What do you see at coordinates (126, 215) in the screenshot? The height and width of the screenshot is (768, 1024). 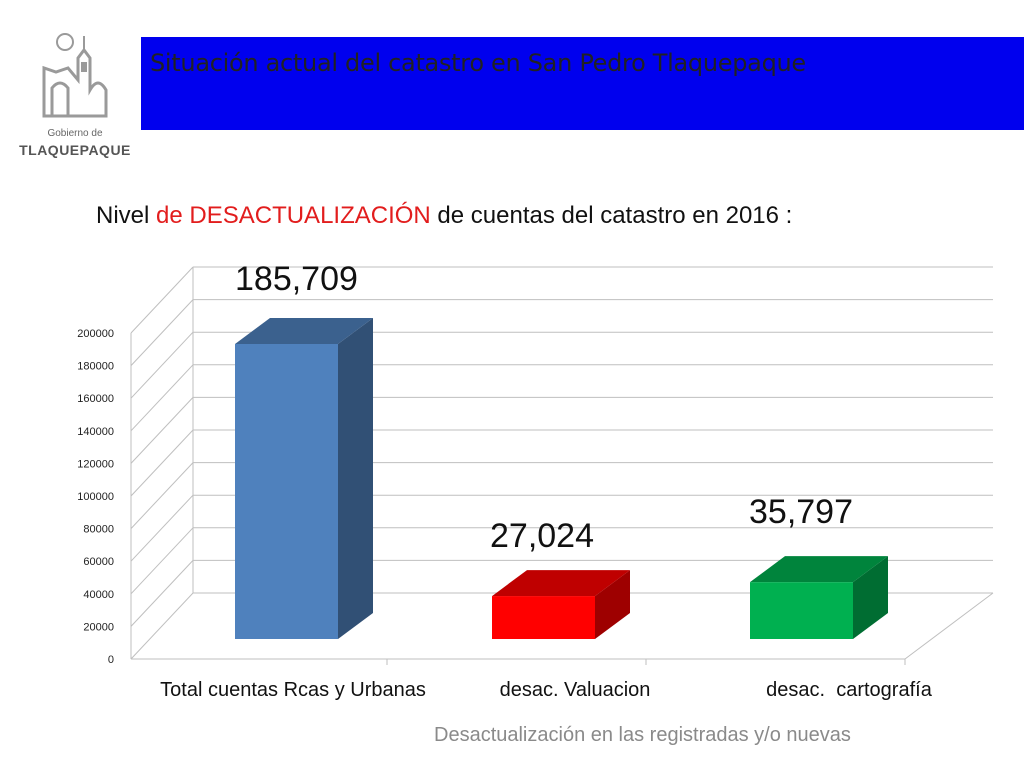 I see `chart-heading-part1: Nivel` at bounding box center [126, 215].